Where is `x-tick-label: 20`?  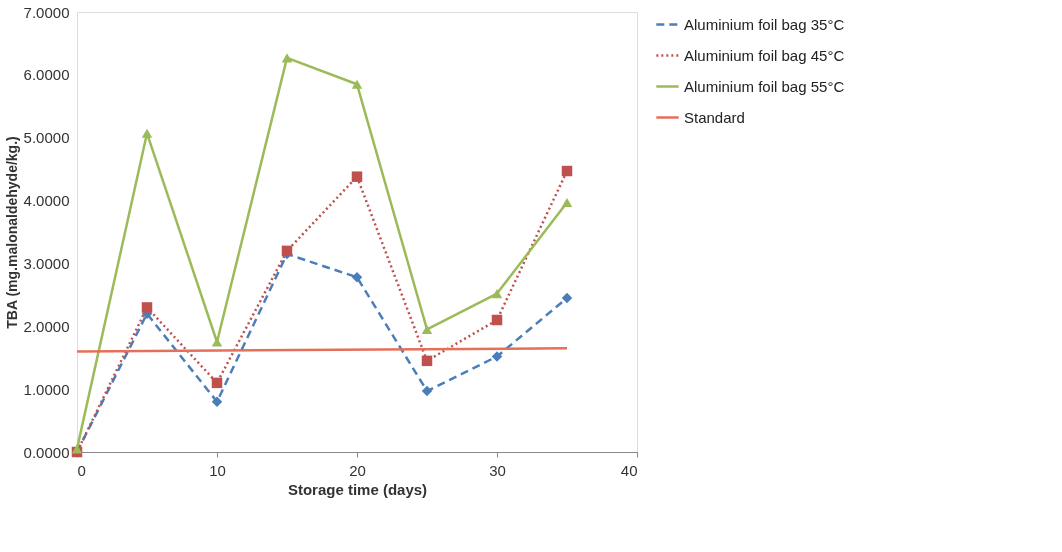
x-tick-label: 20 is located at coordinates (357, 470).